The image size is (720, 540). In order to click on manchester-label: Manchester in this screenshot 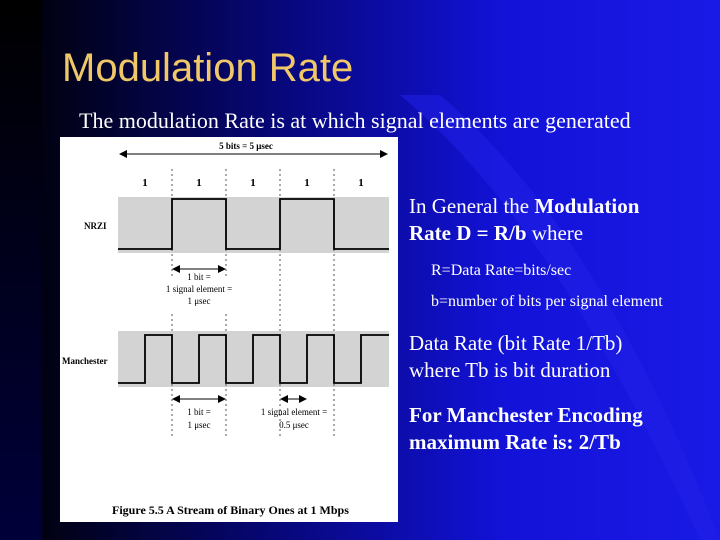, I will do `click(84, 361)`.